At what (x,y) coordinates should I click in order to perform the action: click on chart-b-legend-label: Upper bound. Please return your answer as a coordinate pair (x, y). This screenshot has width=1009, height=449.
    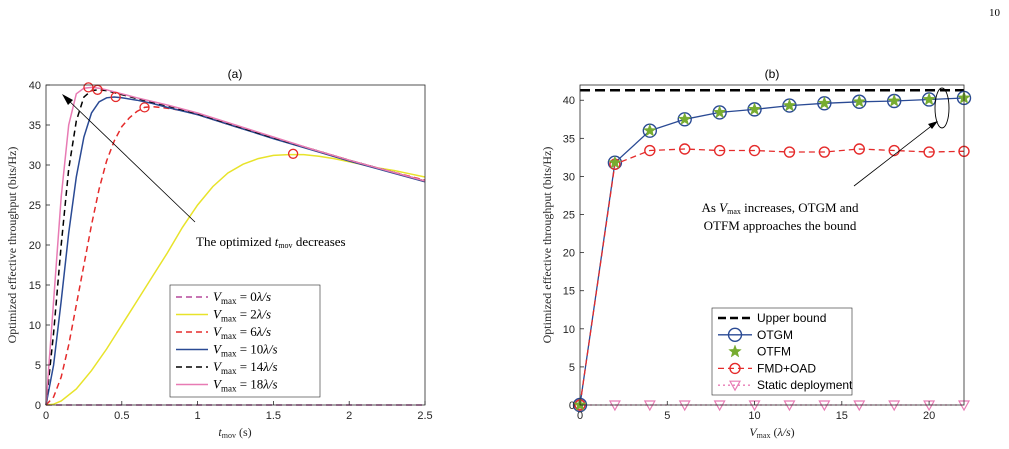
    Looking at the image, I should click on (791, 318).